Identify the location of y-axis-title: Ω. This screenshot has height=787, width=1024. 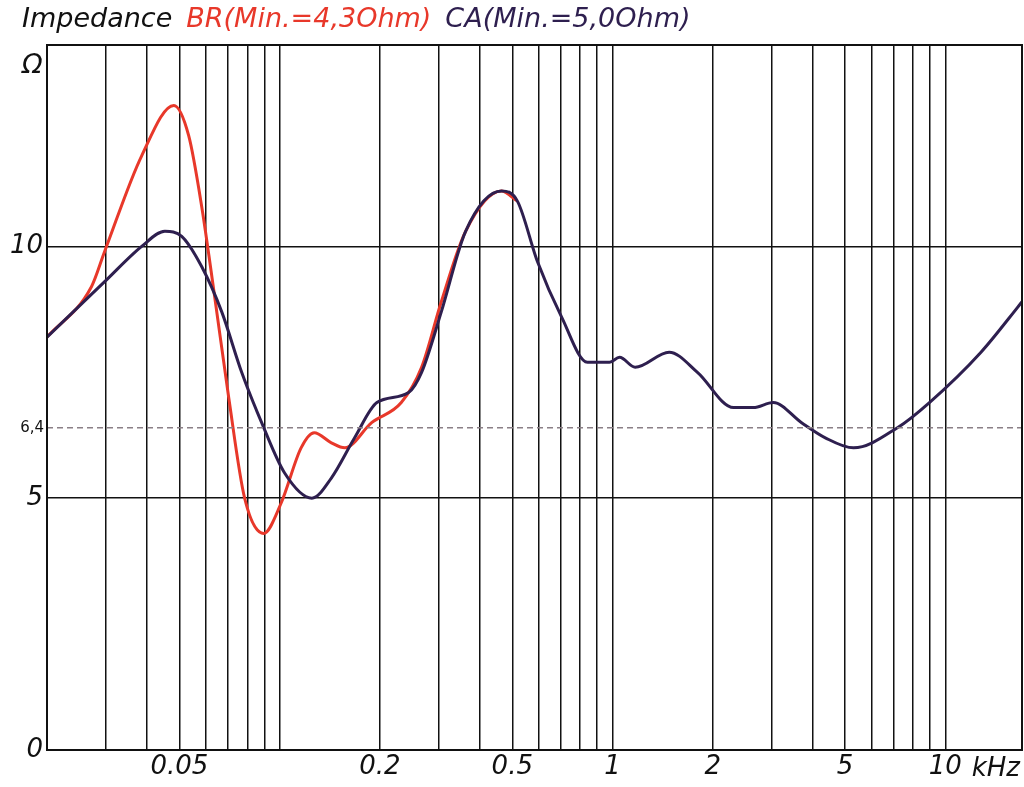
(32, 63).